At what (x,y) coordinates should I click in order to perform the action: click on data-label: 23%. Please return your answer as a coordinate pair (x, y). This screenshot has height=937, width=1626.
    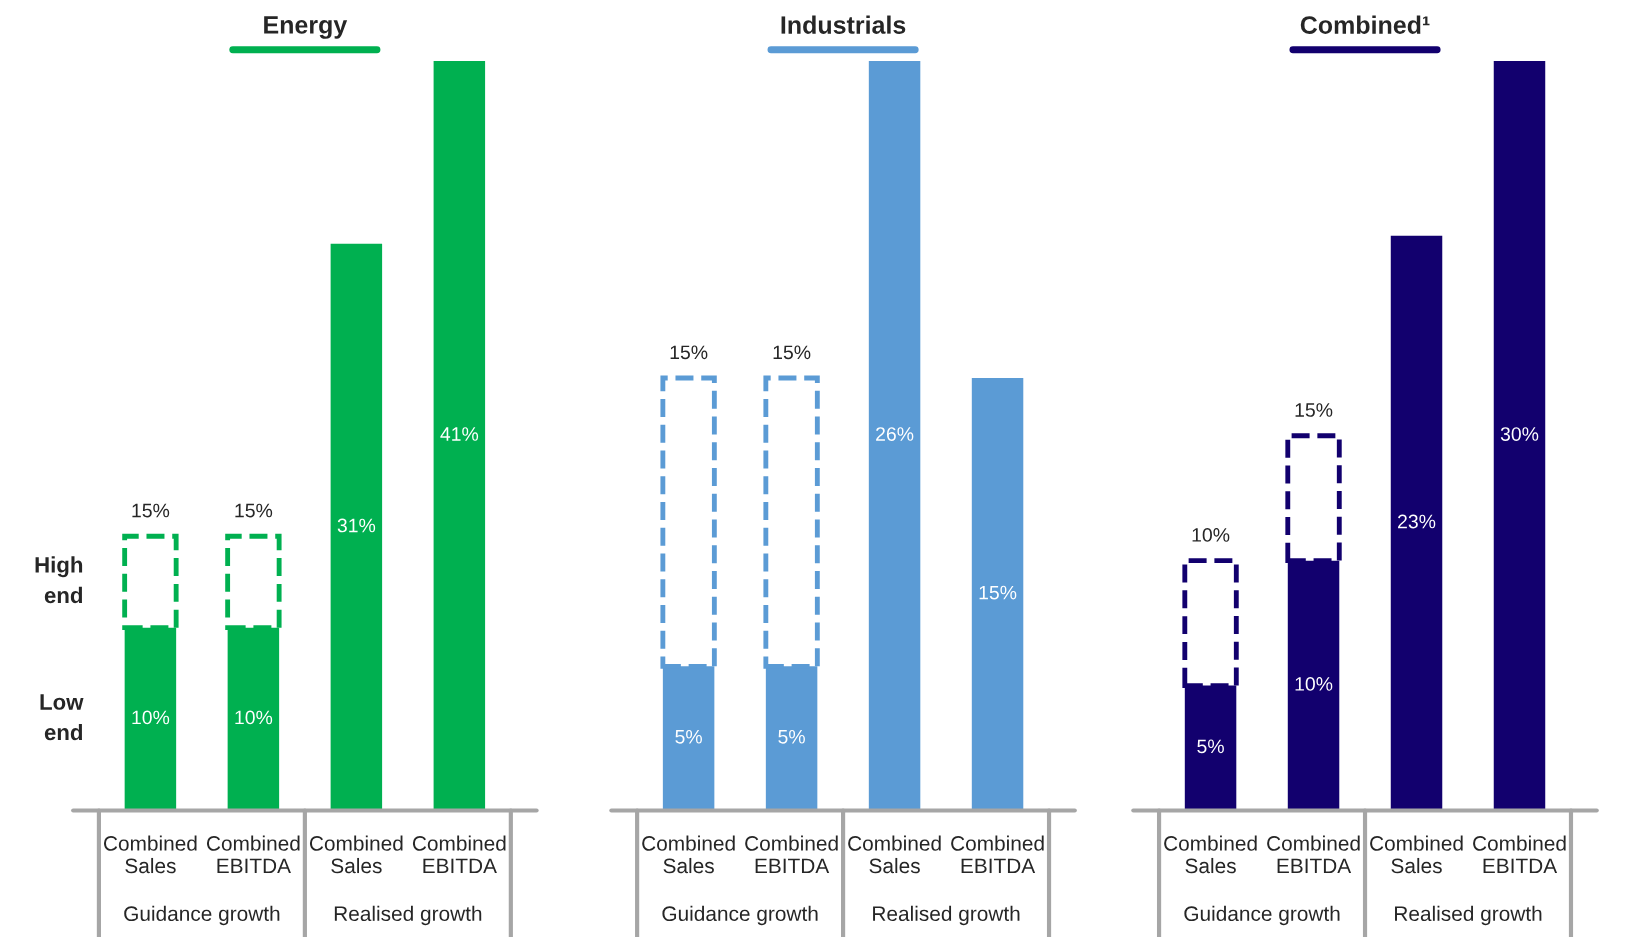
    Looking at the image, I should click on (1417, 521).